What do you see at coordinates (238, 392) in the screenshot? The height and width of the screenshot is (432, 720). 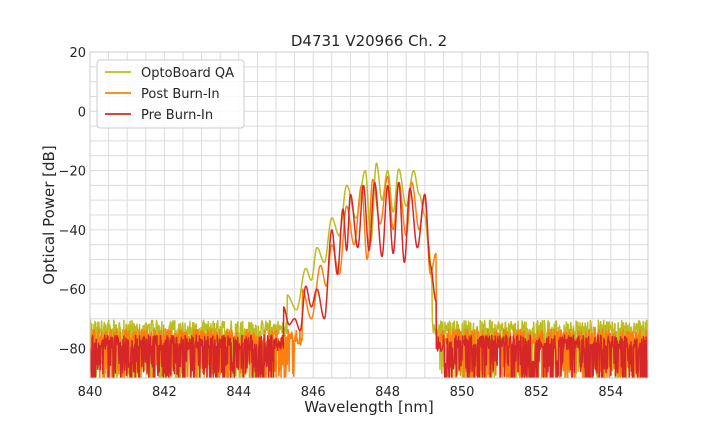 I see `x-tick-label: 844` at bounding box center [238, 392].